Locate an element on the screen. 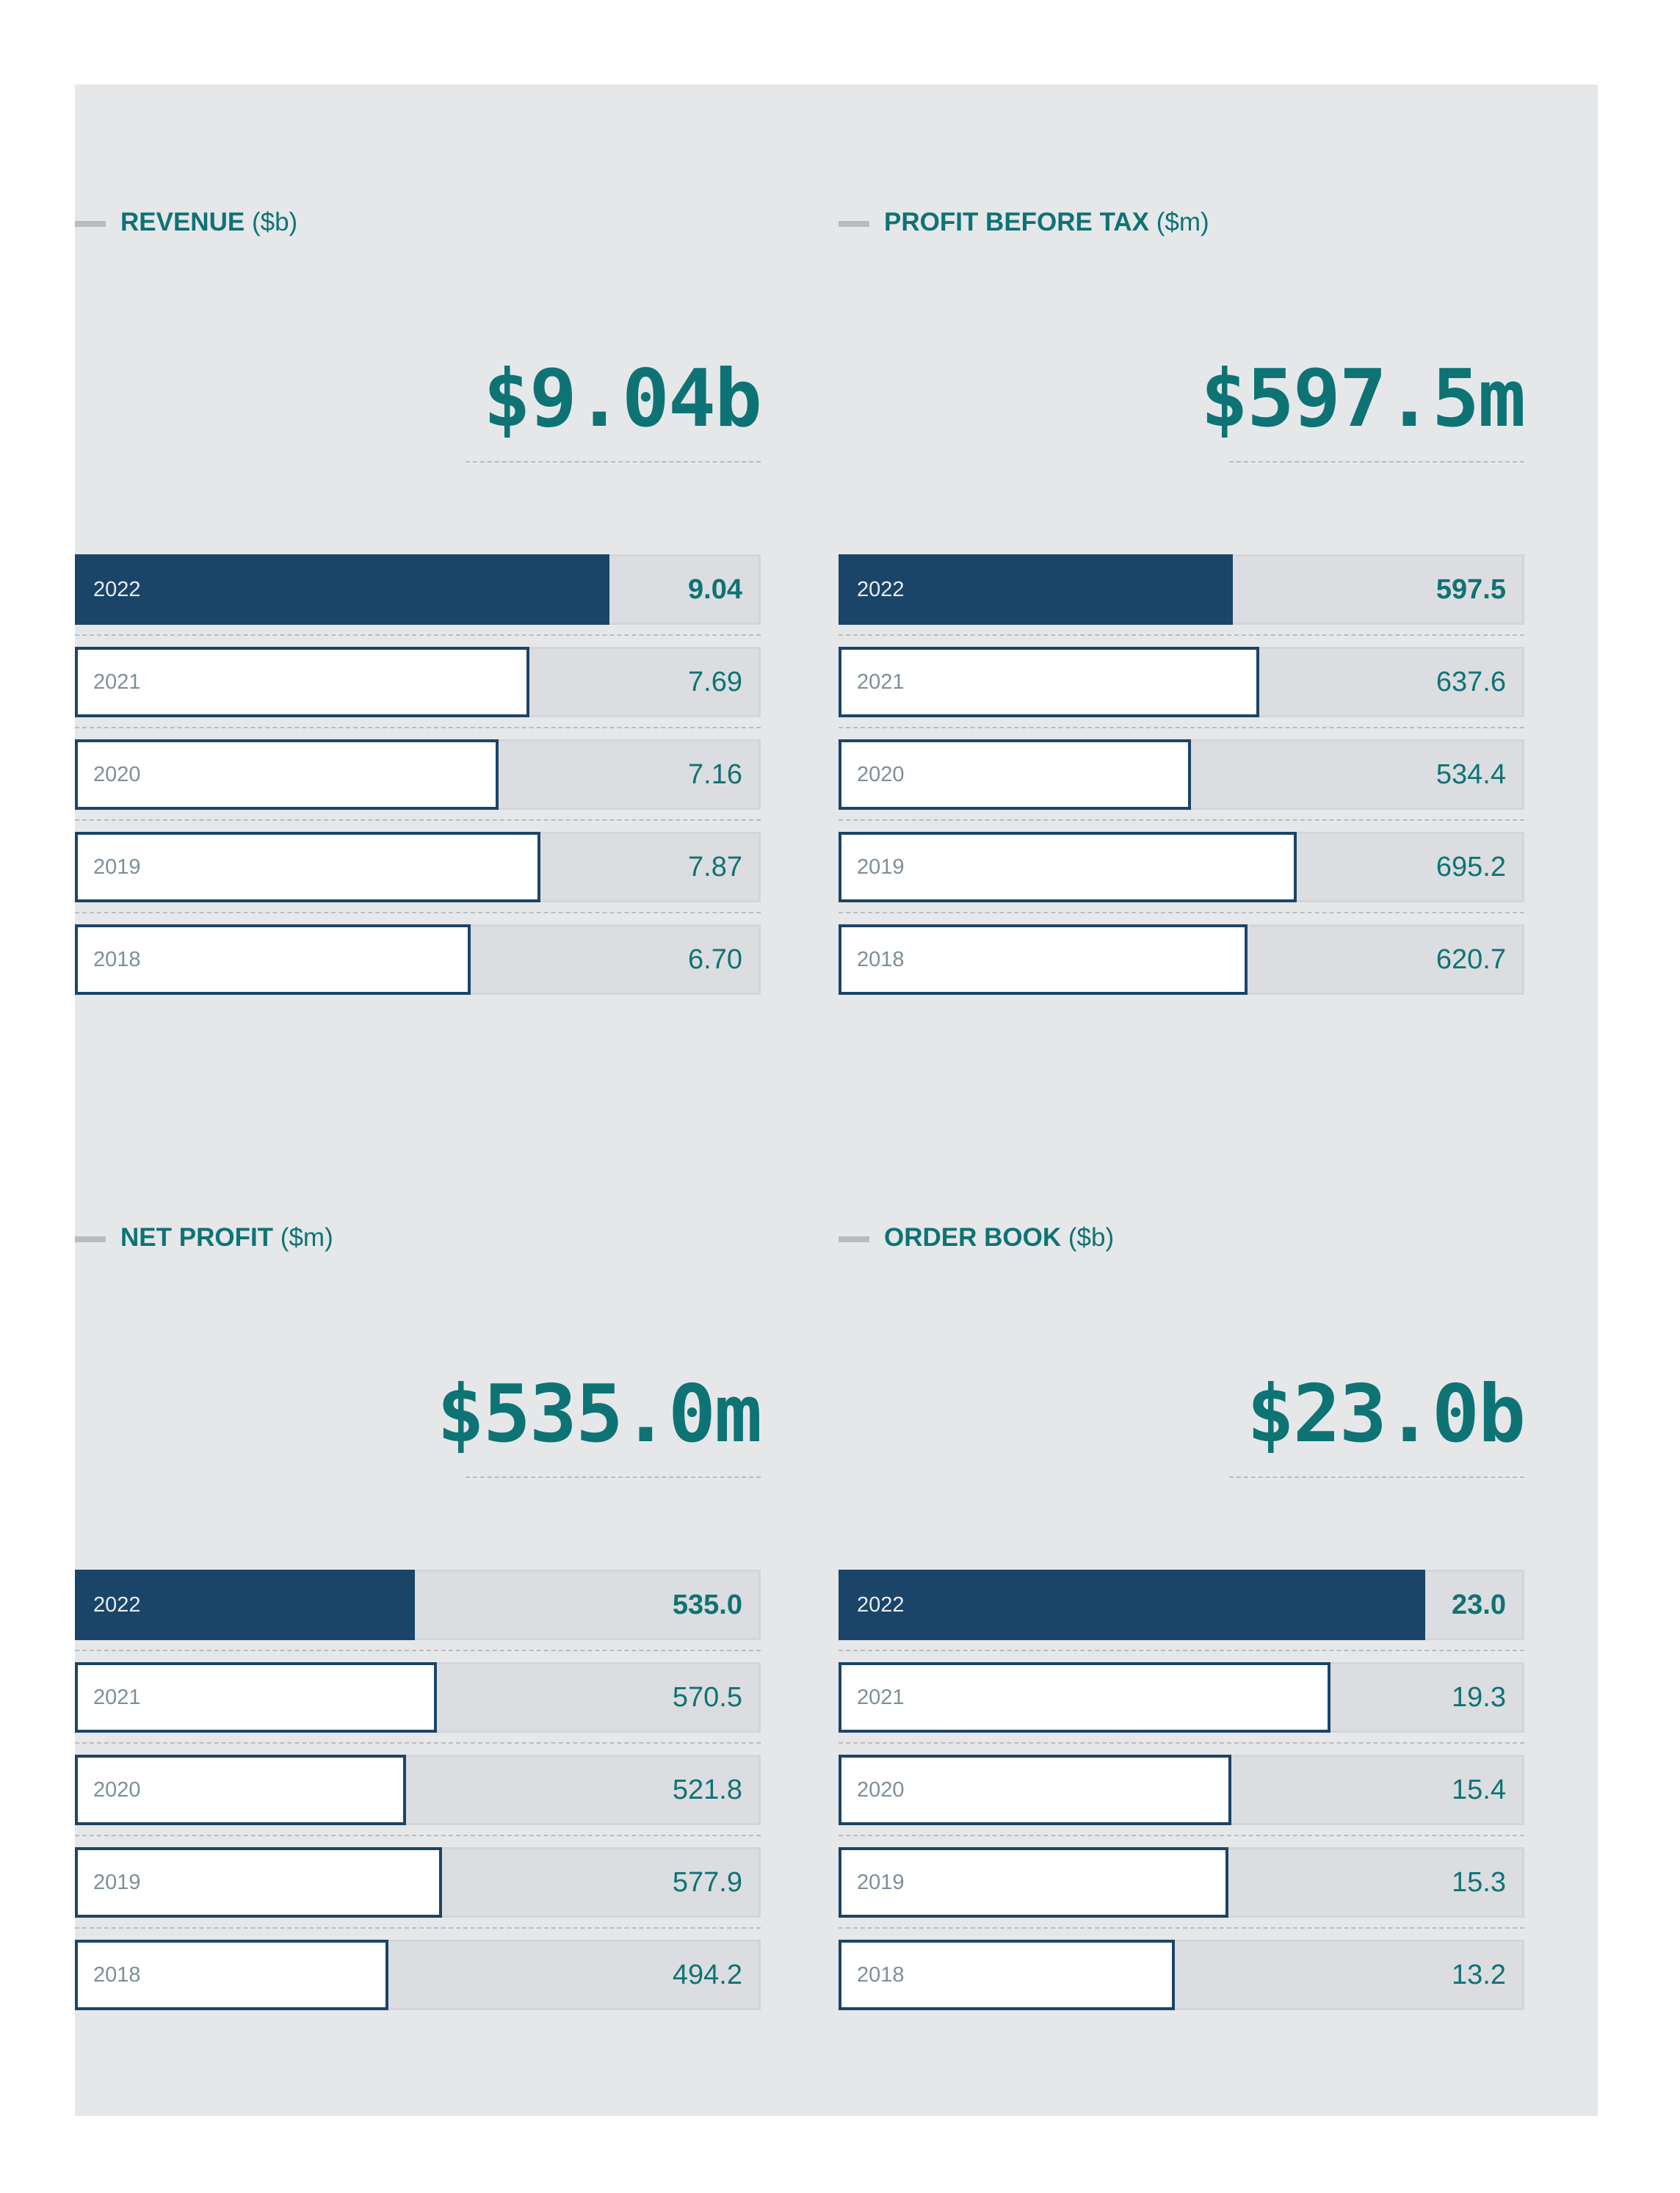 Image resolution: width=1680 pixels, height=2193 pixels. bar-row-2018: 2018 620.7 is located at coordinates (1181, 959).